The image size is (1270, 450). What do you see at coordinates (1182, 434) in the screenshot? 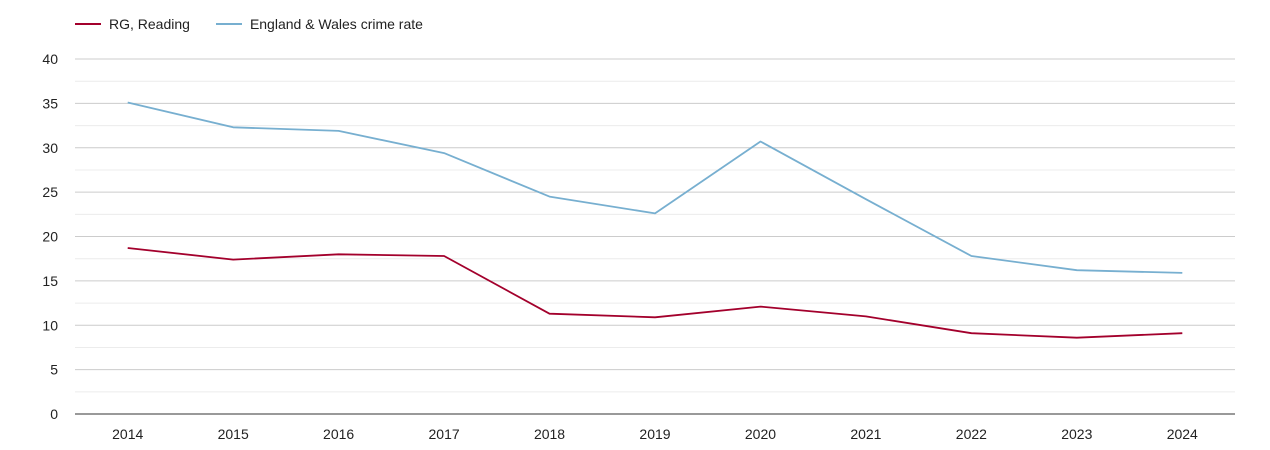
I see `x-tick-label: 2024` at bounding box center [1182, 434].